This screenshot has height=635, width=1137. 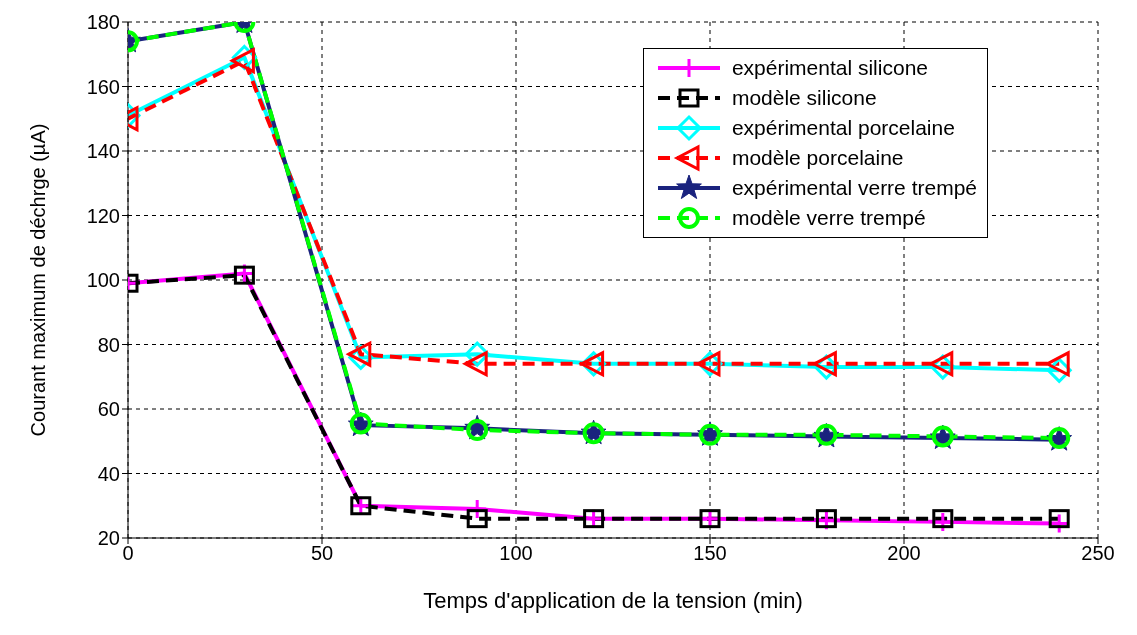 I want to click on x-tick-label: 0, so click(x=128, y=553).